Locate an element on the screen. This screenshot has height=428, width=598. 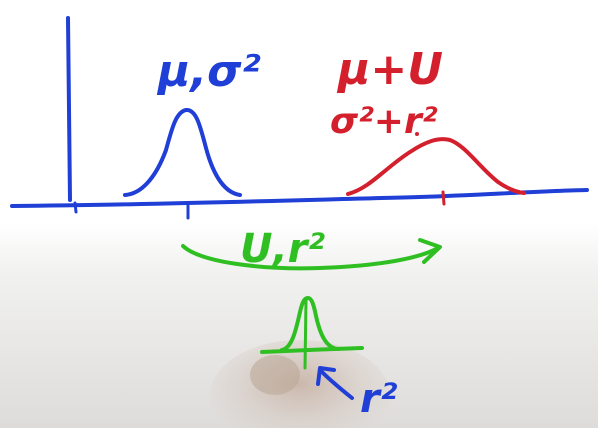
posterior-variance-label: σ²+r² is located at coordinates (384, 121).